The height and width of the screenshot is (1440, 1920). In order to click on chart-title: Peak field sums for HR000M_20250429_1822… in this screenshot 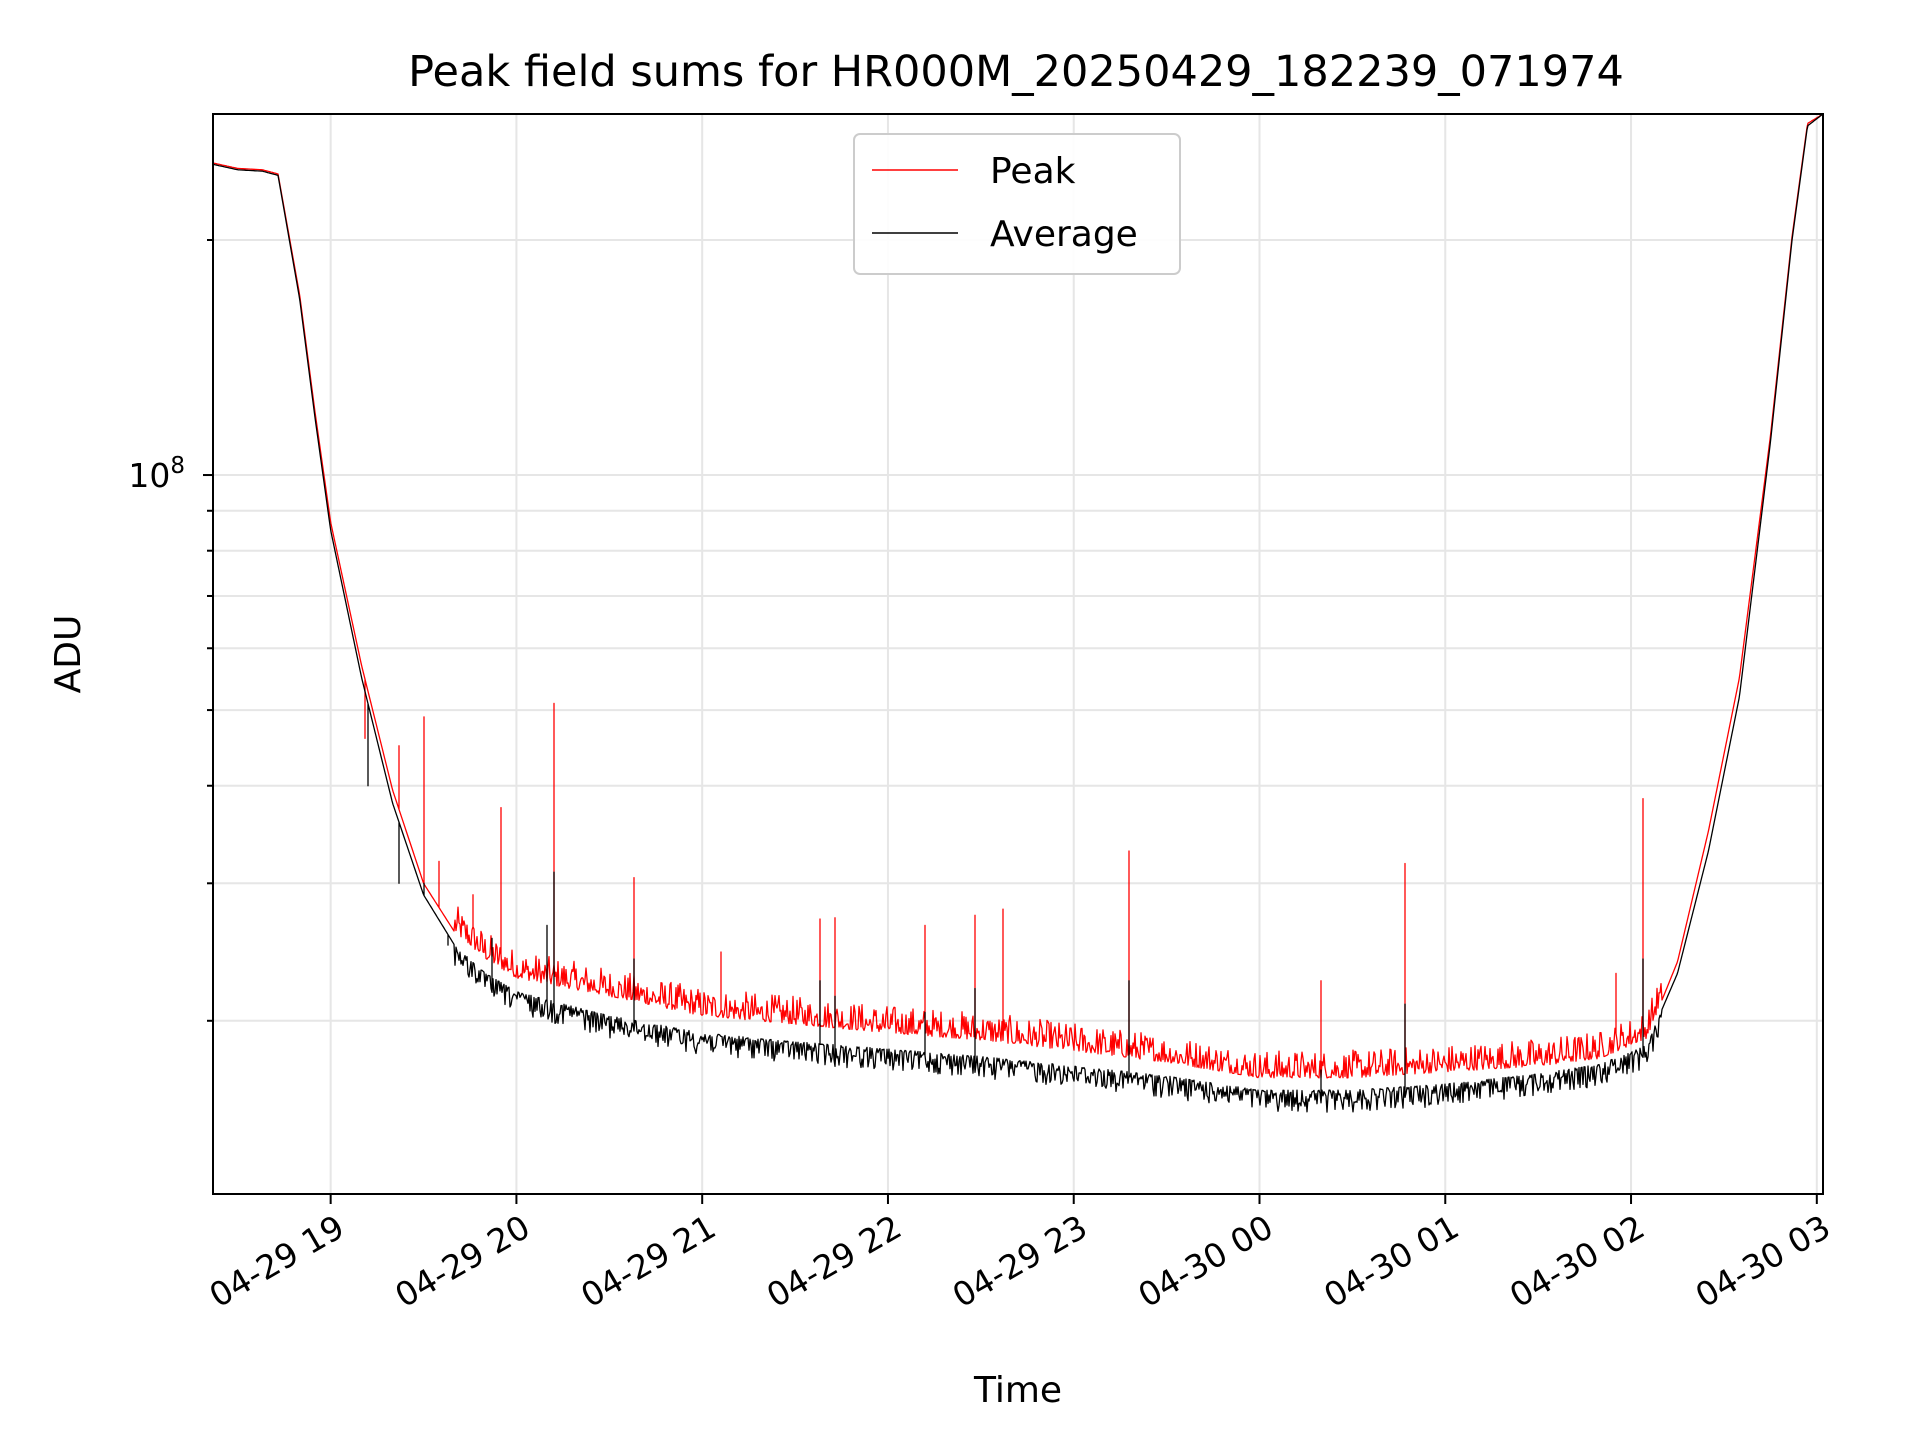, I will do `click(1016, 72)`.